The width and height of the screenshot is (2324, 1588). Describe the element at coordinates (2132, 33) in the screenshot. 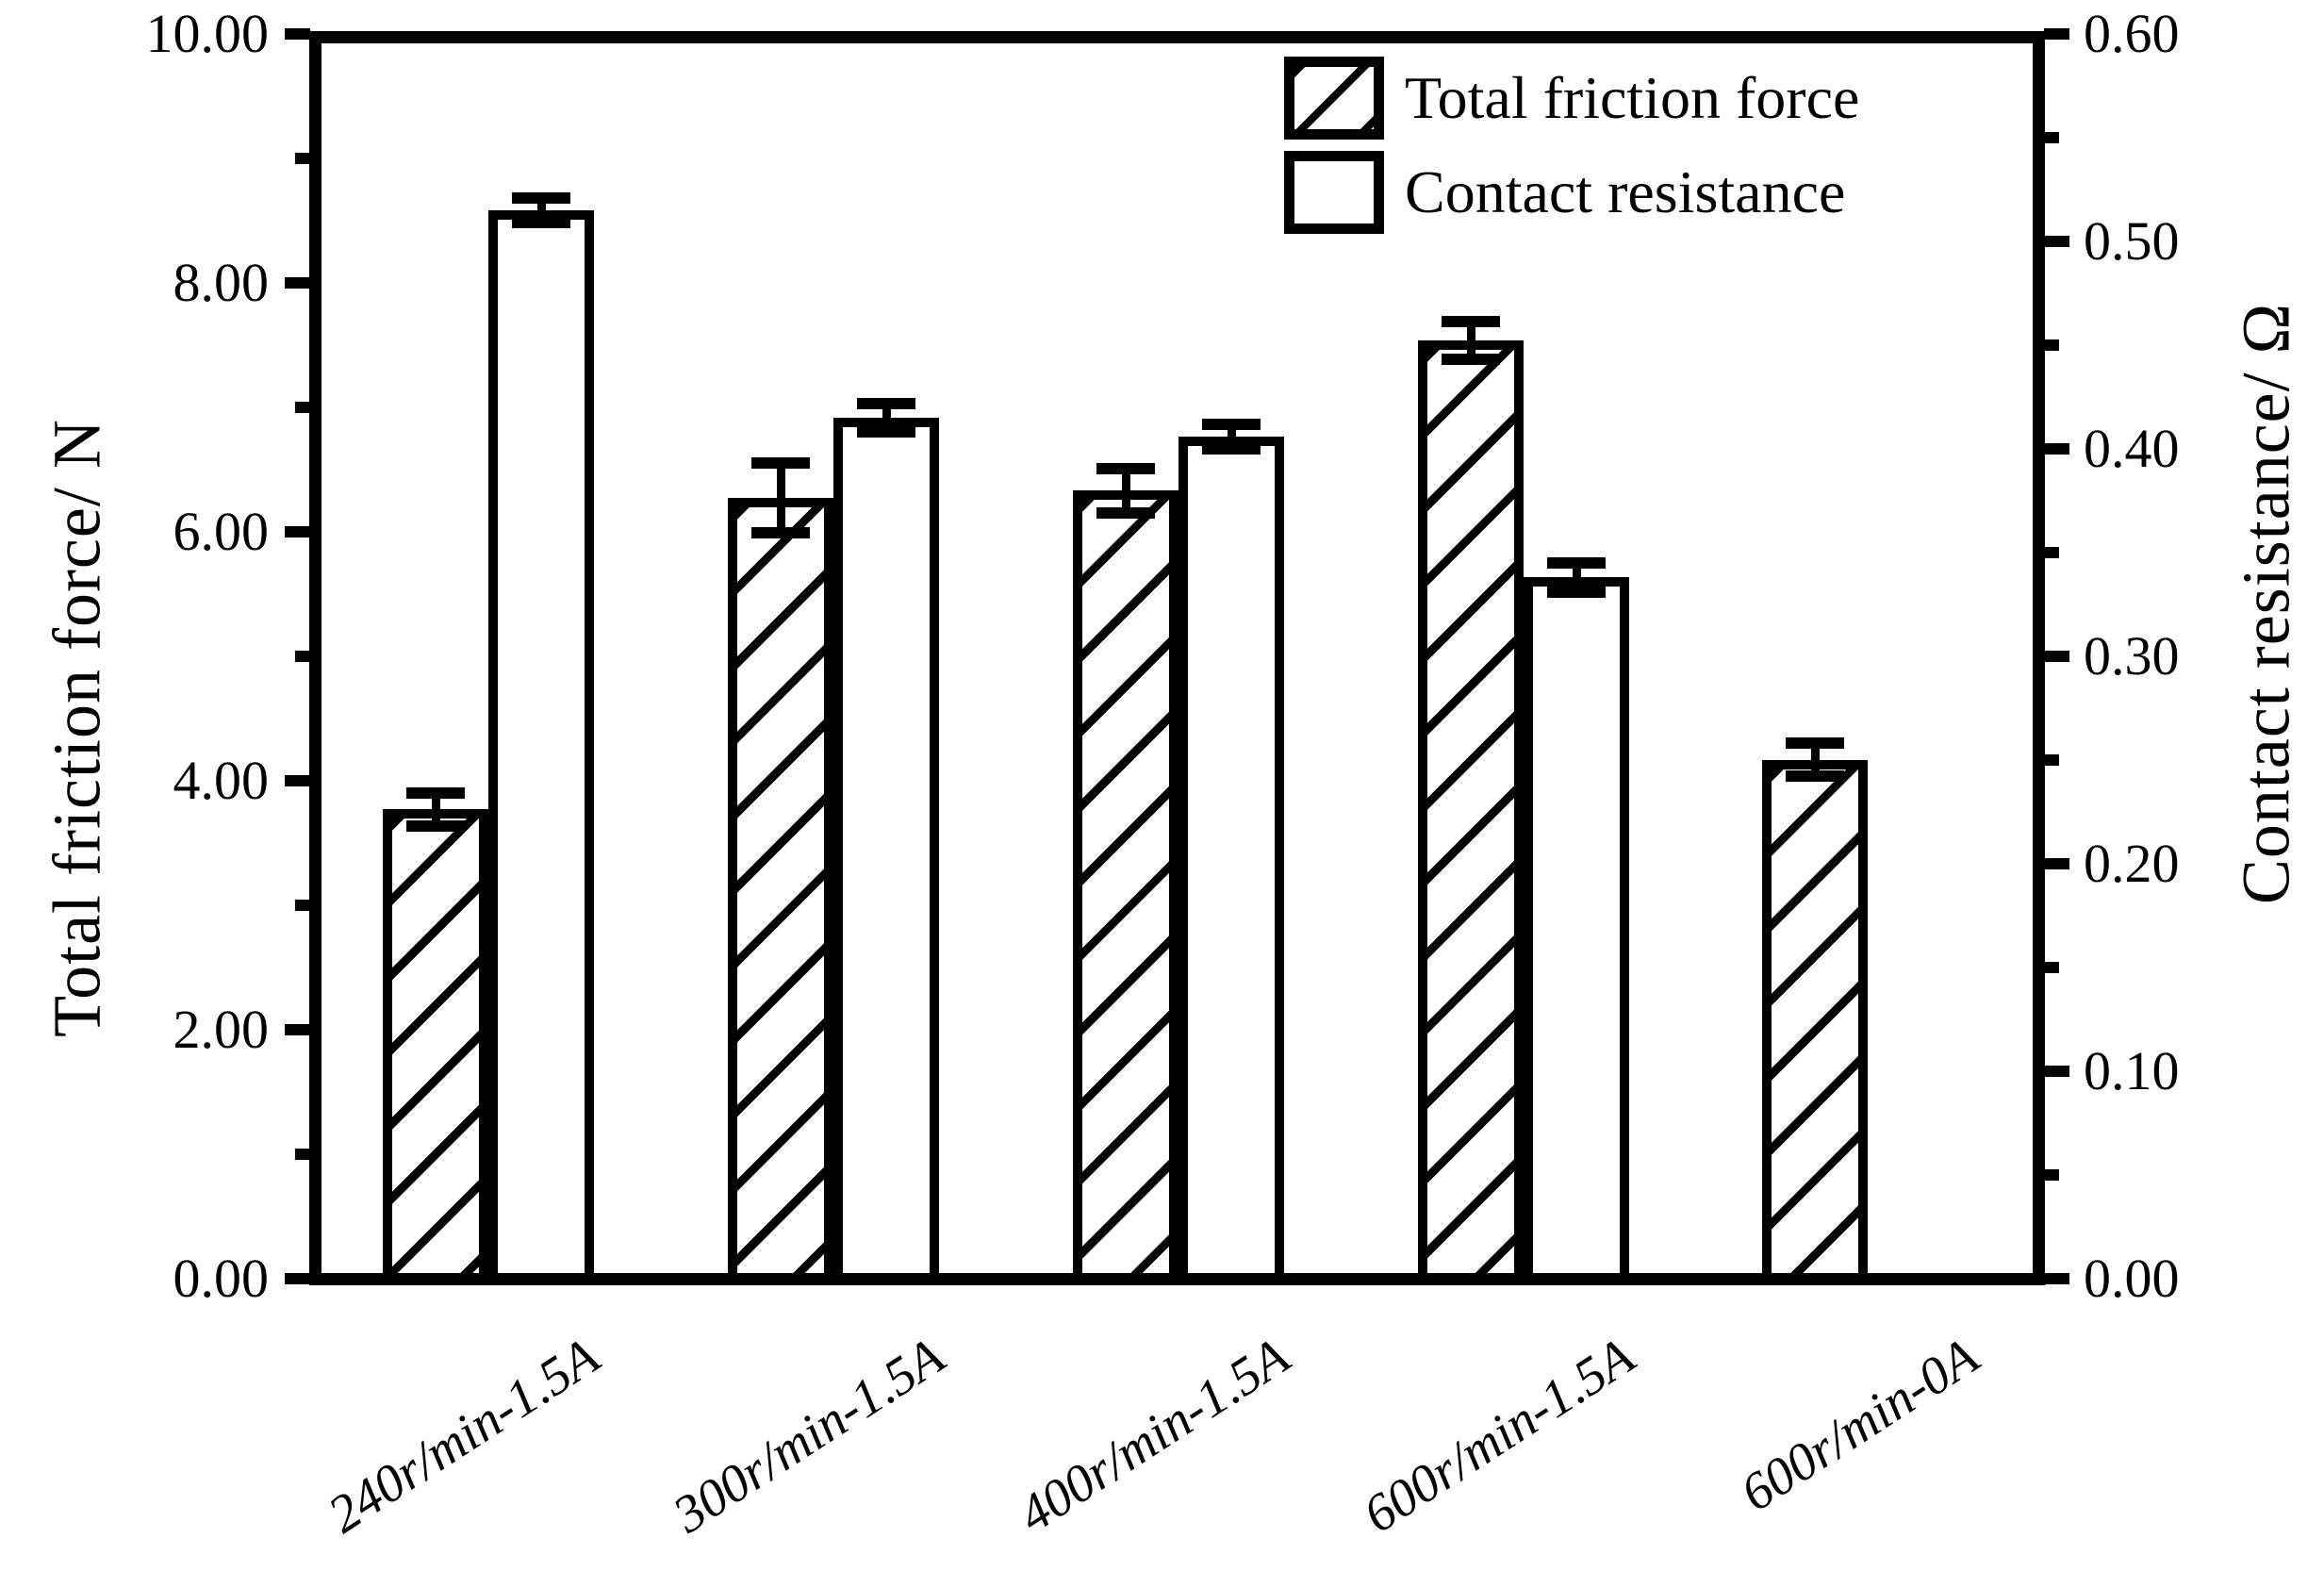

I see `right-axis-tick-label: 0.60` at that location.